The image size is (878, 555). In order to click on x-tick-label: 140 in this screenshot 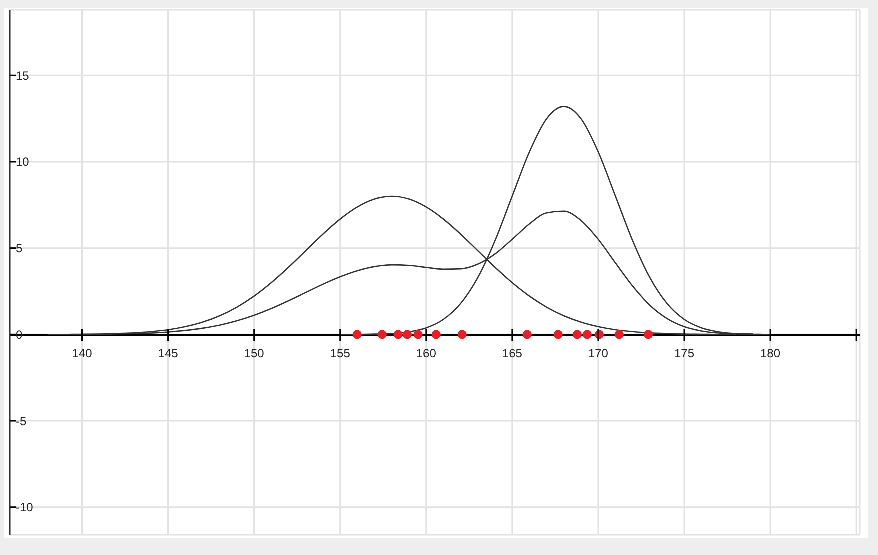, I will do `click(82, 353)`.